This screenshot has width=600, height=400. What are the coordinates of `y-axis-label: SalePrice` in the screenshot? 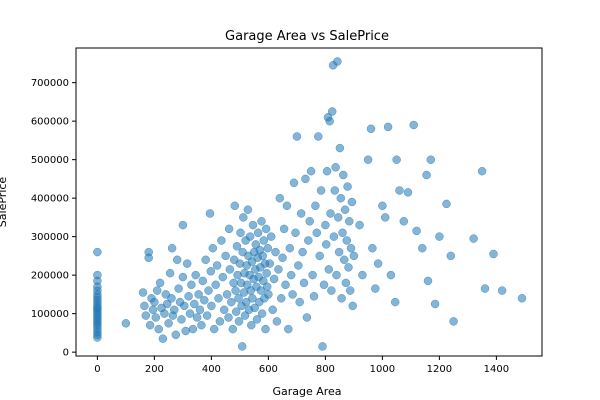 It's located at (4, 202).